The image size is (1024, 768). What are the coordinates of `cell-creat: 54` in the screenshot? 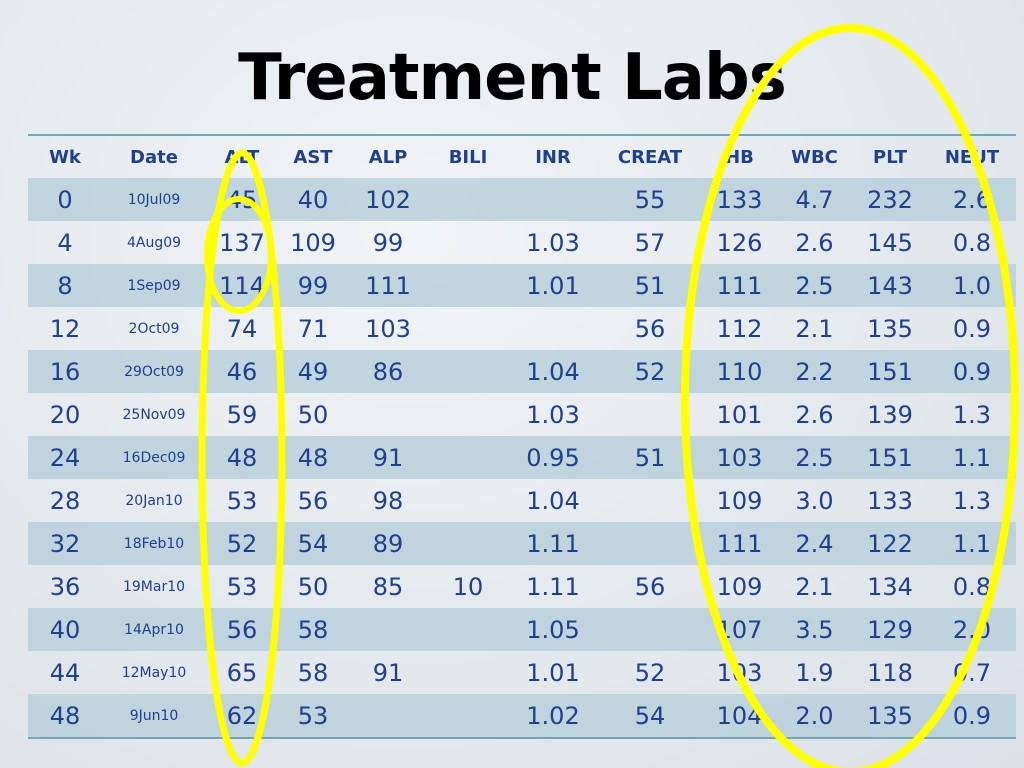 It's located at (650, 715).